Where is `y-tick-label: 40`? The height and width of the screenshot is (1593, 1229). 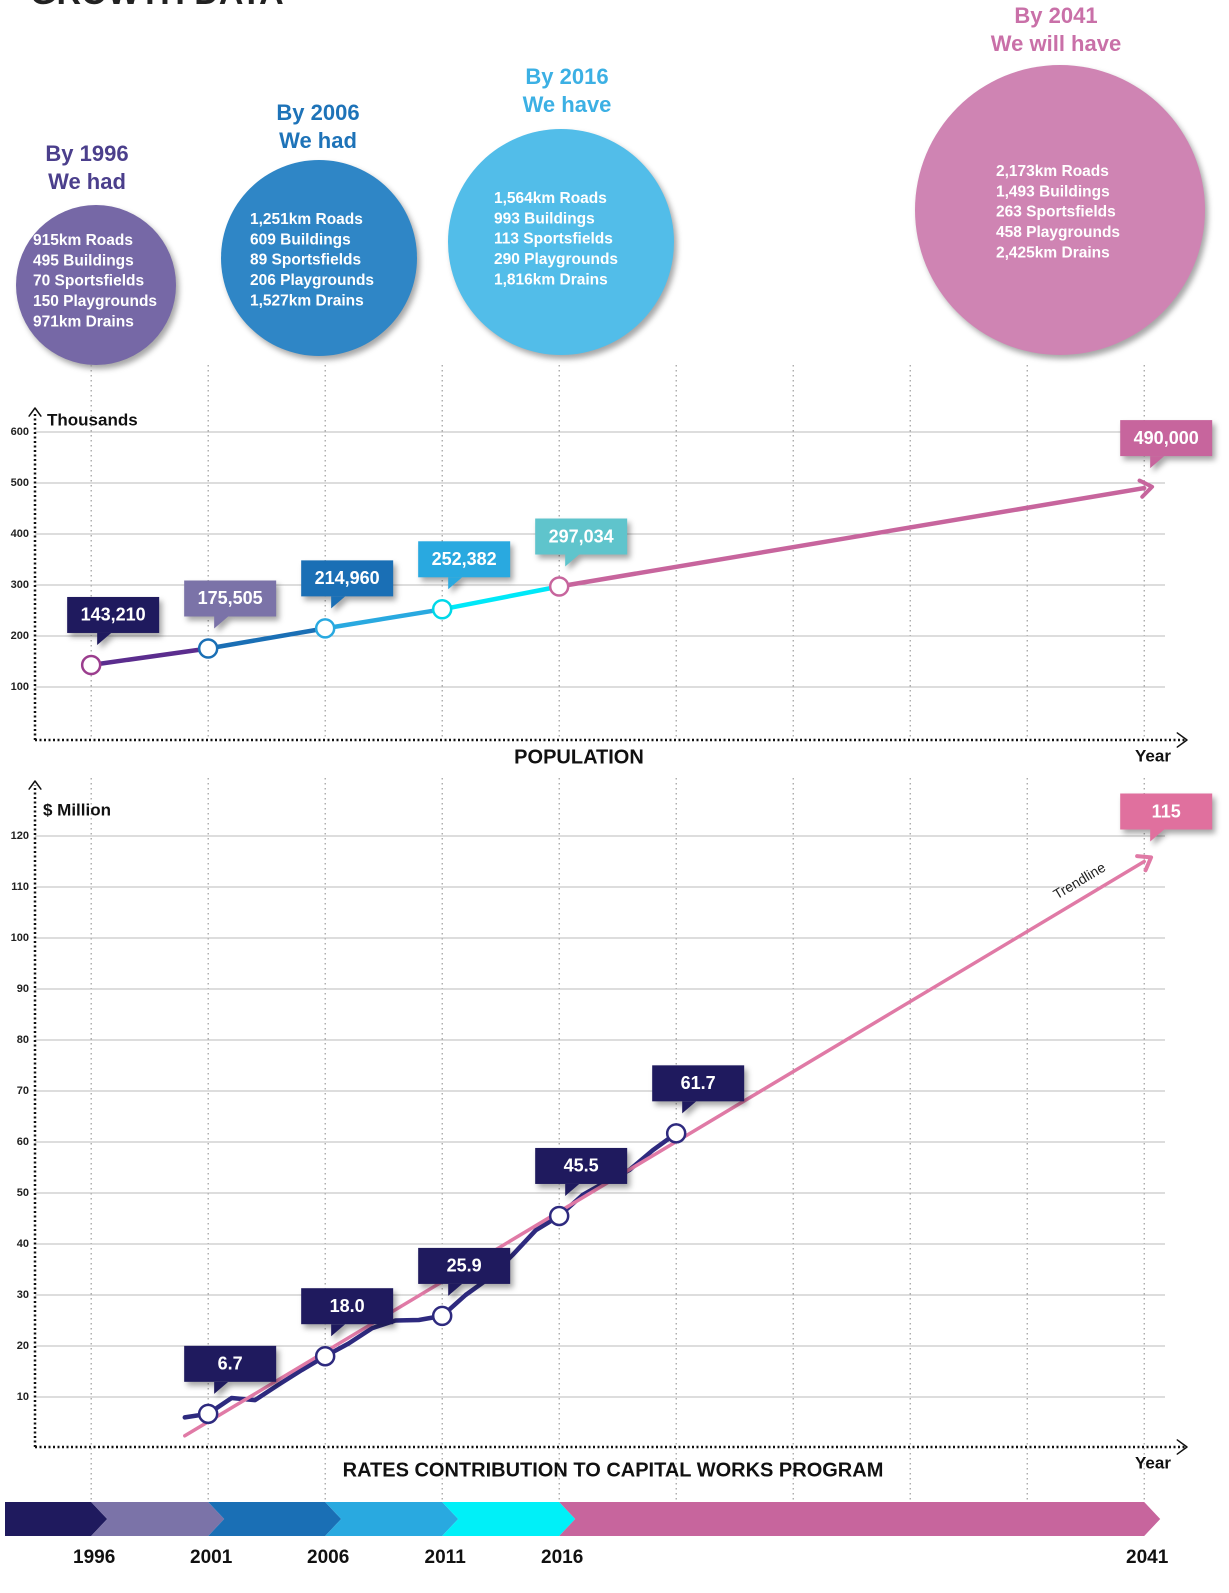
y-tick-label: 40 is located at coordinates (23, 1244).